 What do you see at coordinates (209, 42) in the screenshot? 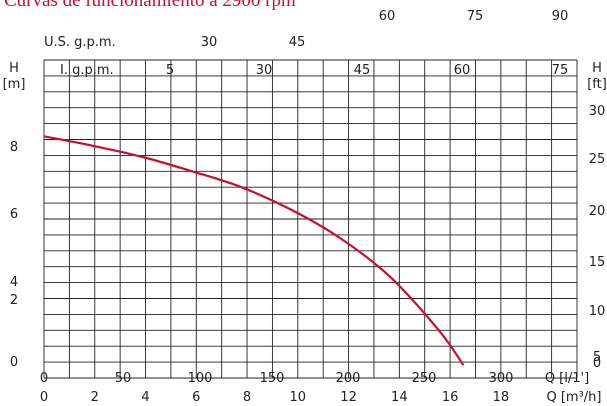
I see `usgpm-tick-label: 30` at bounding box center [209, 42].